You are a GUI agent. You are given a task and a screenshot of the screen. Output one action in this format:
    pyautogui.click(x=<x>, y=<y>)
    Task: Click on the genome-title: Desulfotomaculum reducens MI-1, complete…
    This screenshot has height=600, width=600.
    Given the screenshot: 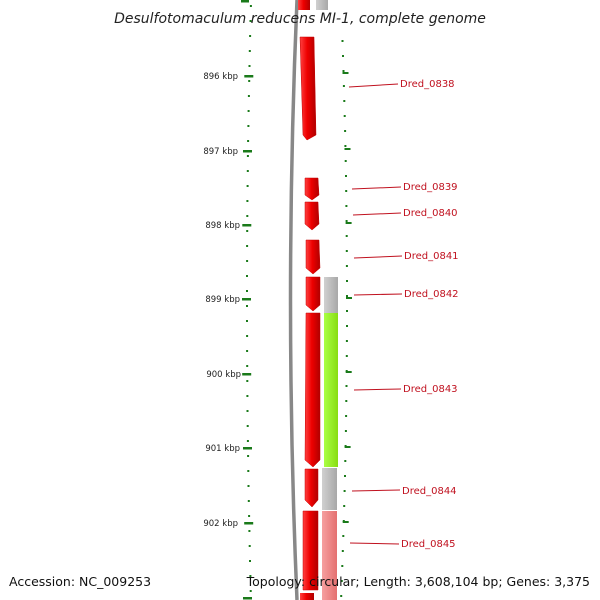 What is the action you would take?
    pyautogui.click(x=300, y=19)
    